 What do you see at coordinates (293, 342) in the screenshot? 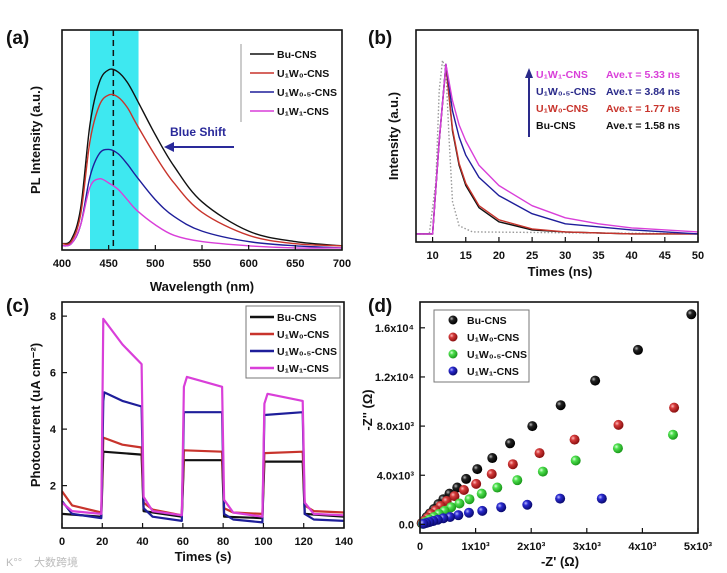
I see `legend-c: Bu-CNS U₁W₀-CNS U₁W₀.₅-CNS U₁W₁-CNS` at bounding box center [293, 342].